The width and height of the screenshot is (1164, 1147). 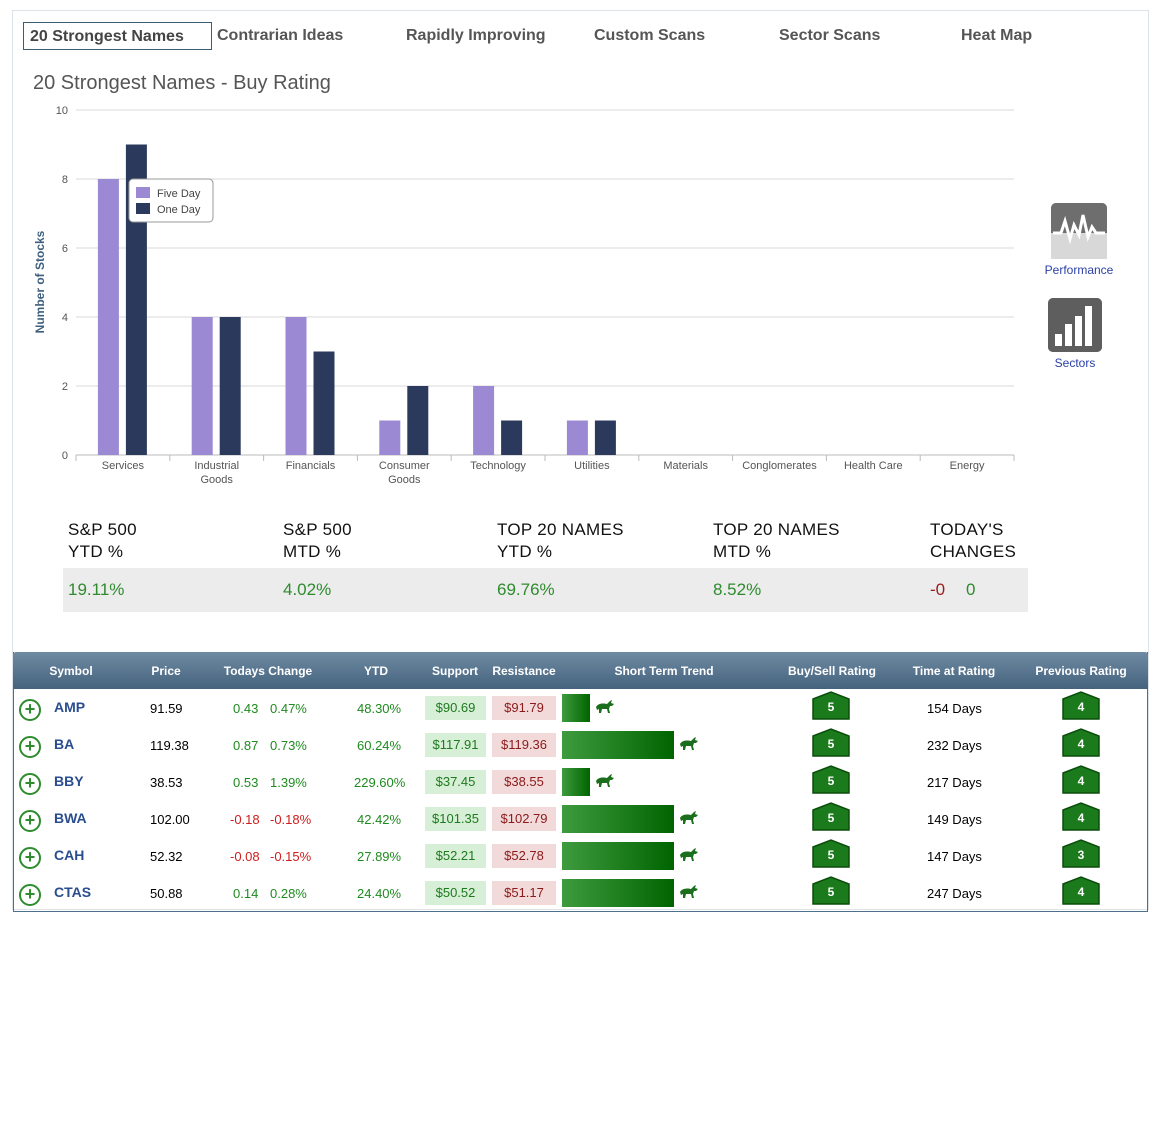 What do you see at coordinates (524, 708) in the screenshot?
I see `resistance-value: $91.79` at bounding box center [524, 708].